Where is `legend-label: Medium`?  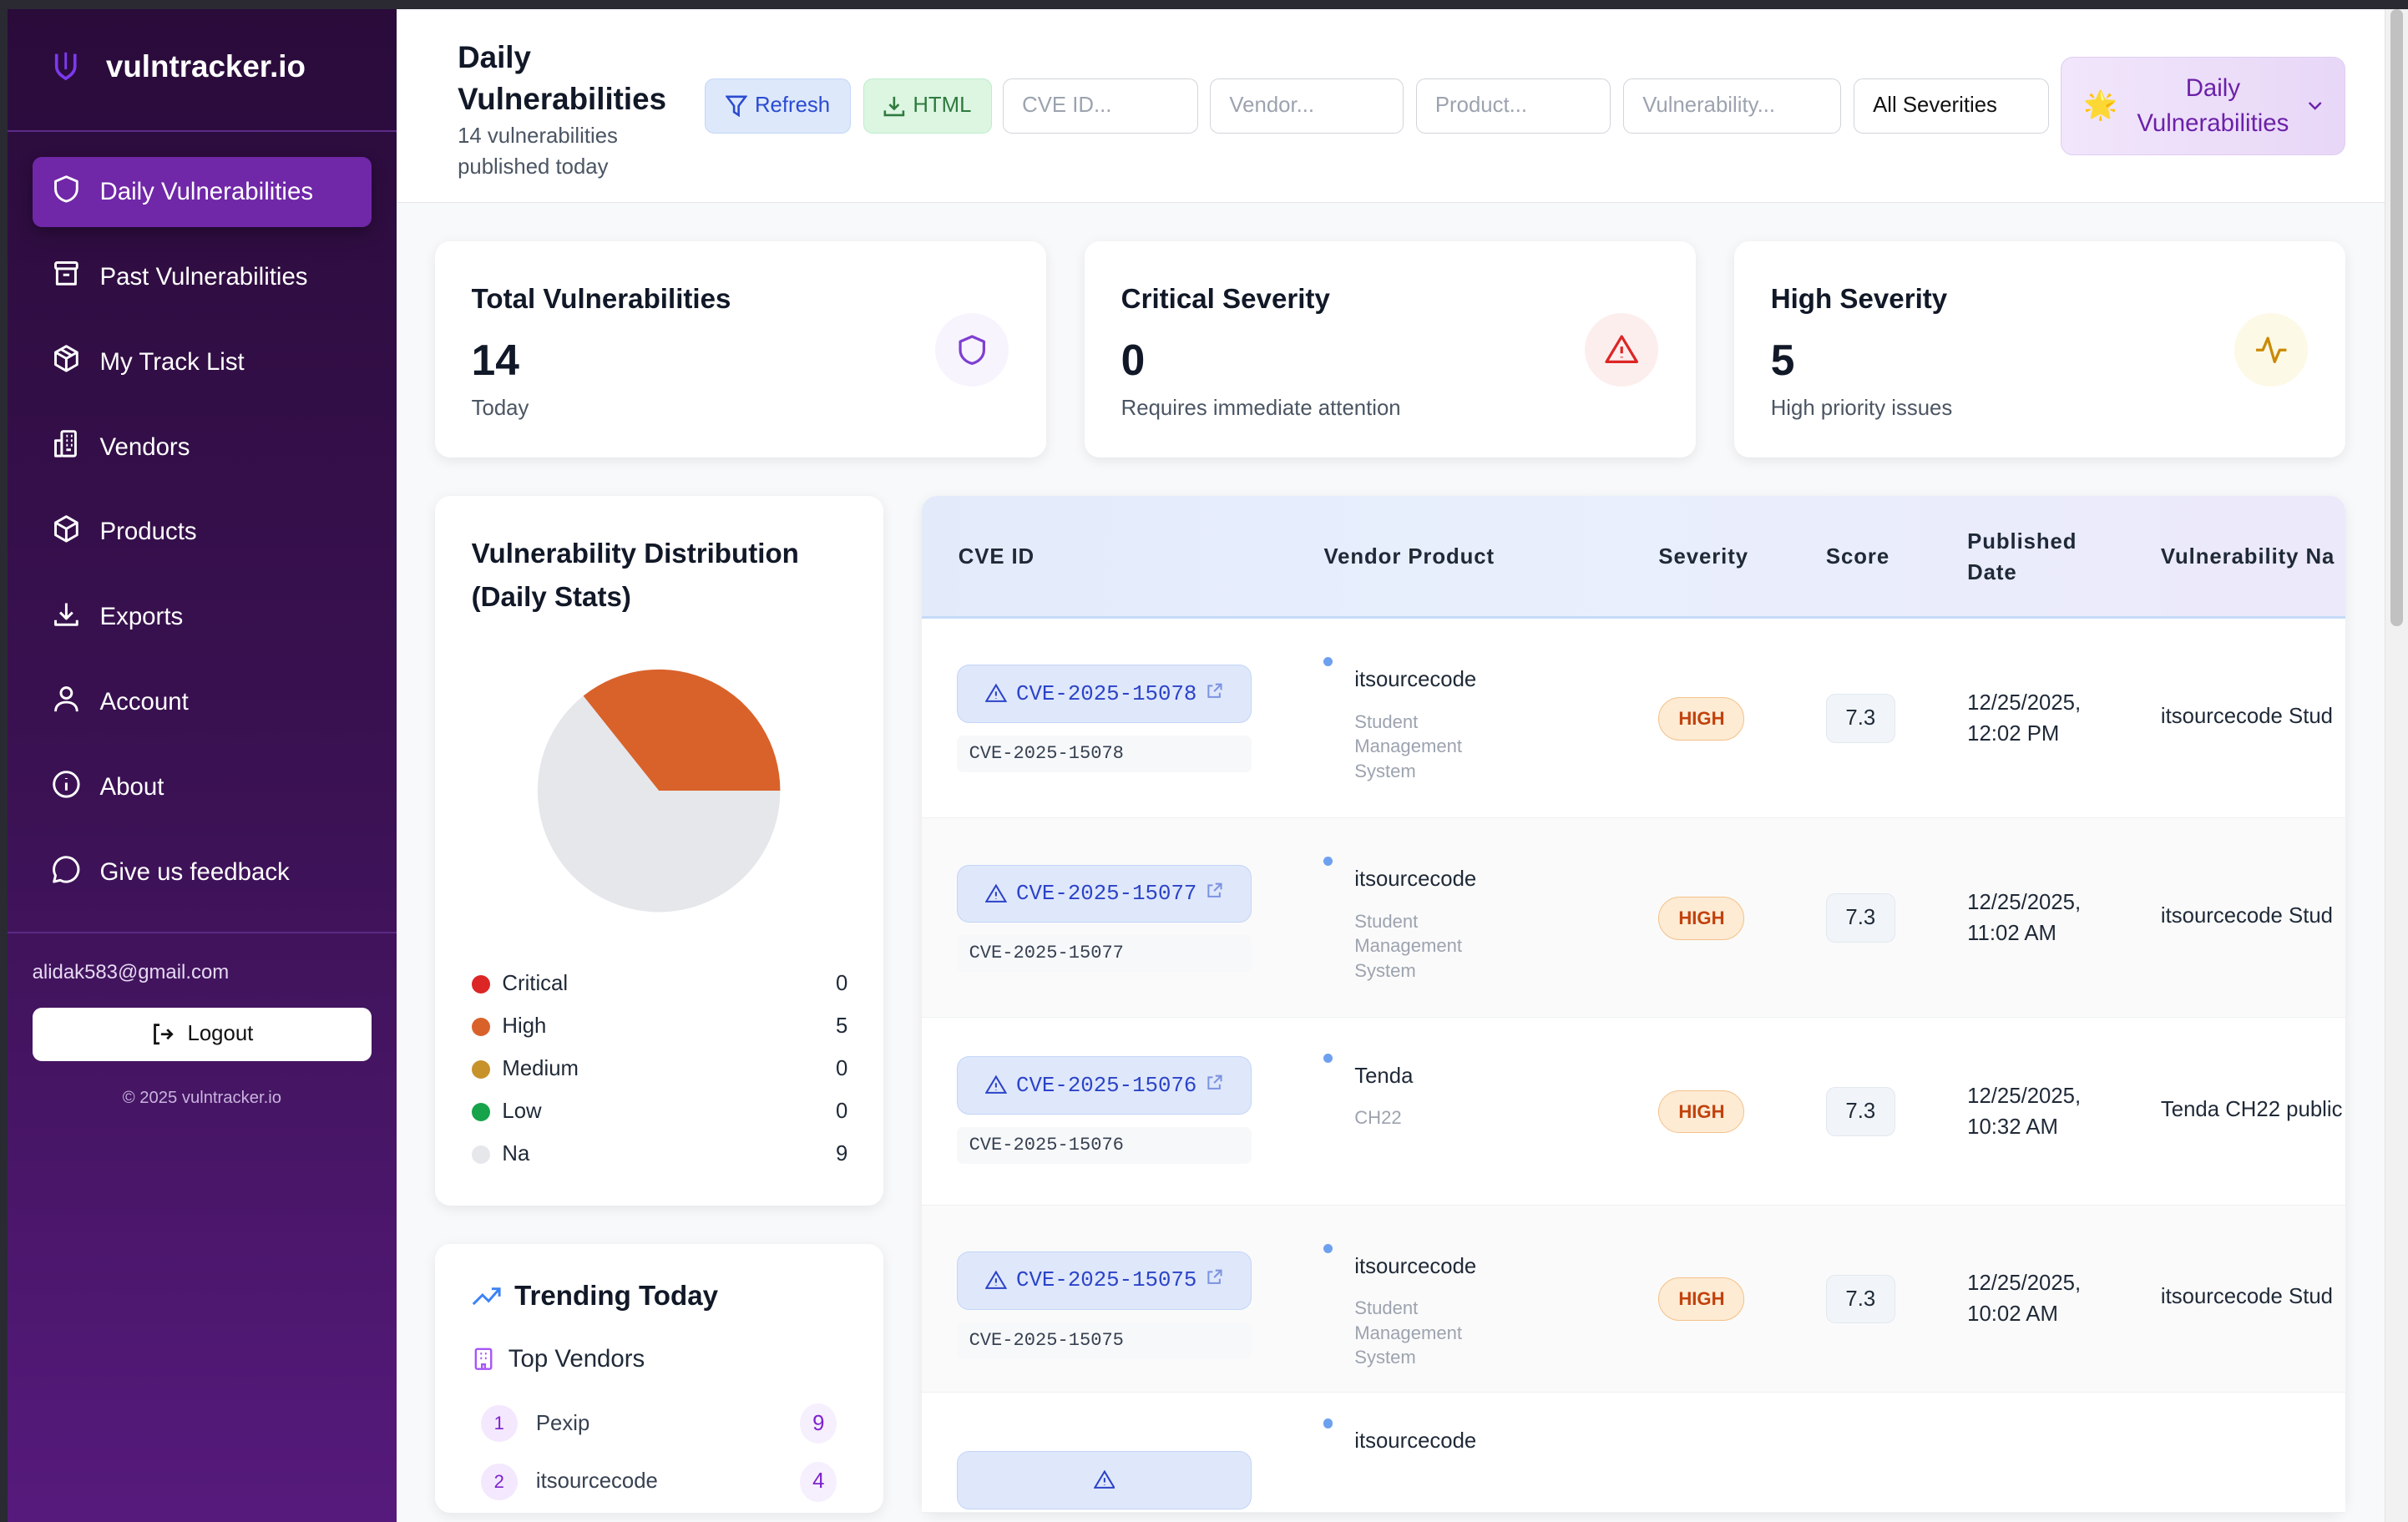 legend-label: Medium is located at coordinates (540, 1069).